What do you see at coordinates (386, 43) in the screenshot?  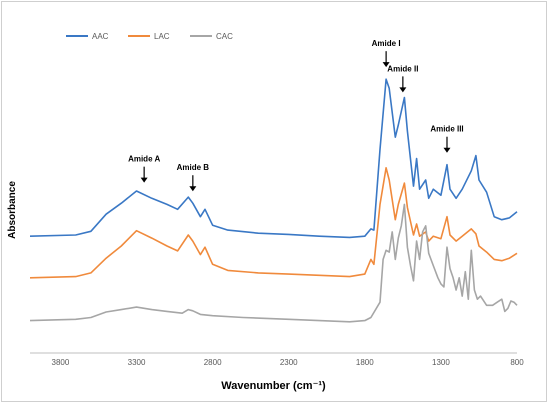 I see `annotation-label: Amide I` at bounding box center [386, 43].